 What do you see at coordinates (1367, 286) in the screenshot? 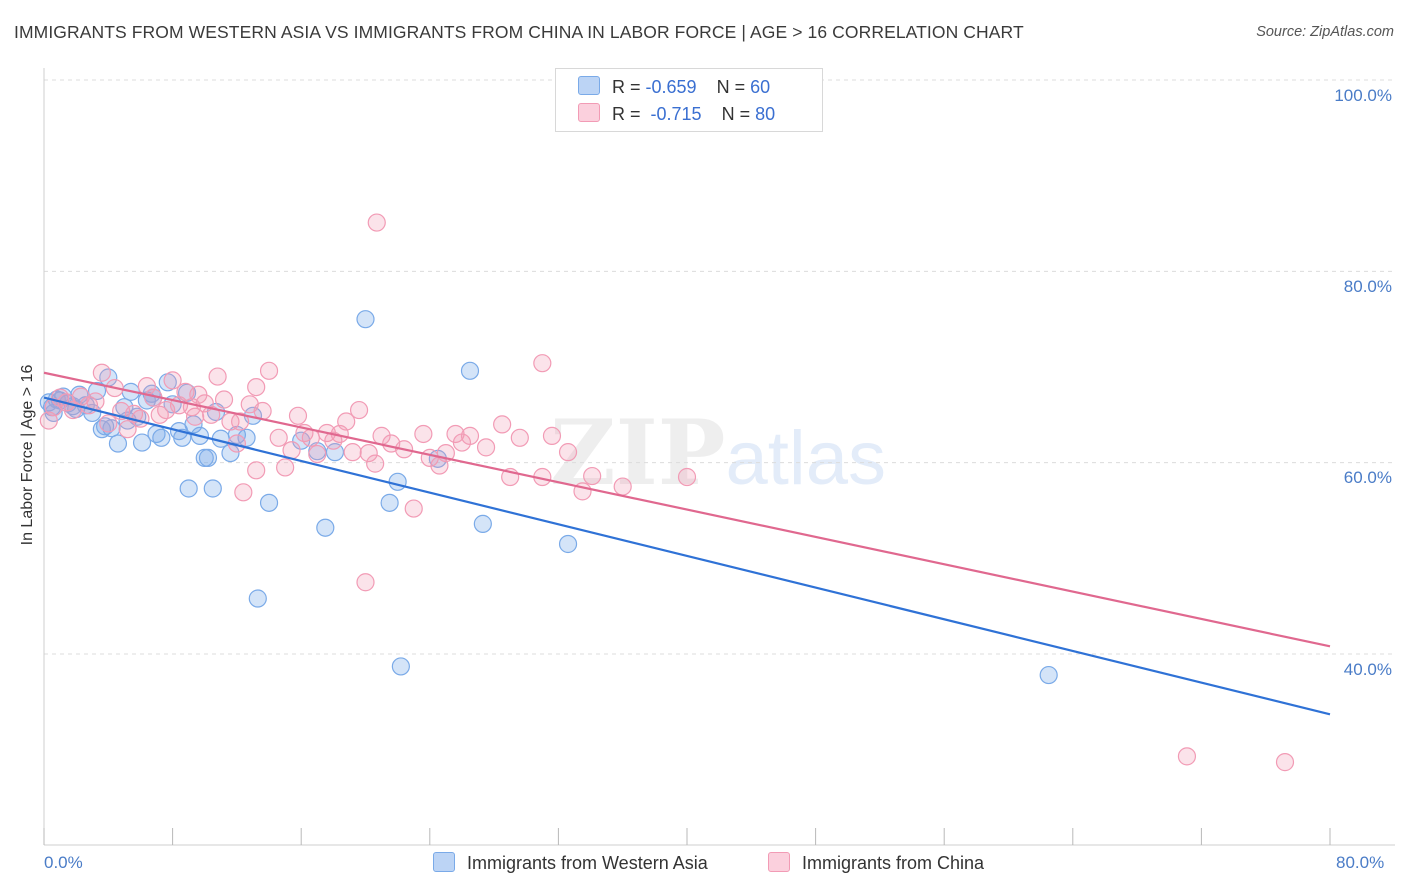
I see `y-tick-label: 80.0%` at bounding box center [1367, 286].